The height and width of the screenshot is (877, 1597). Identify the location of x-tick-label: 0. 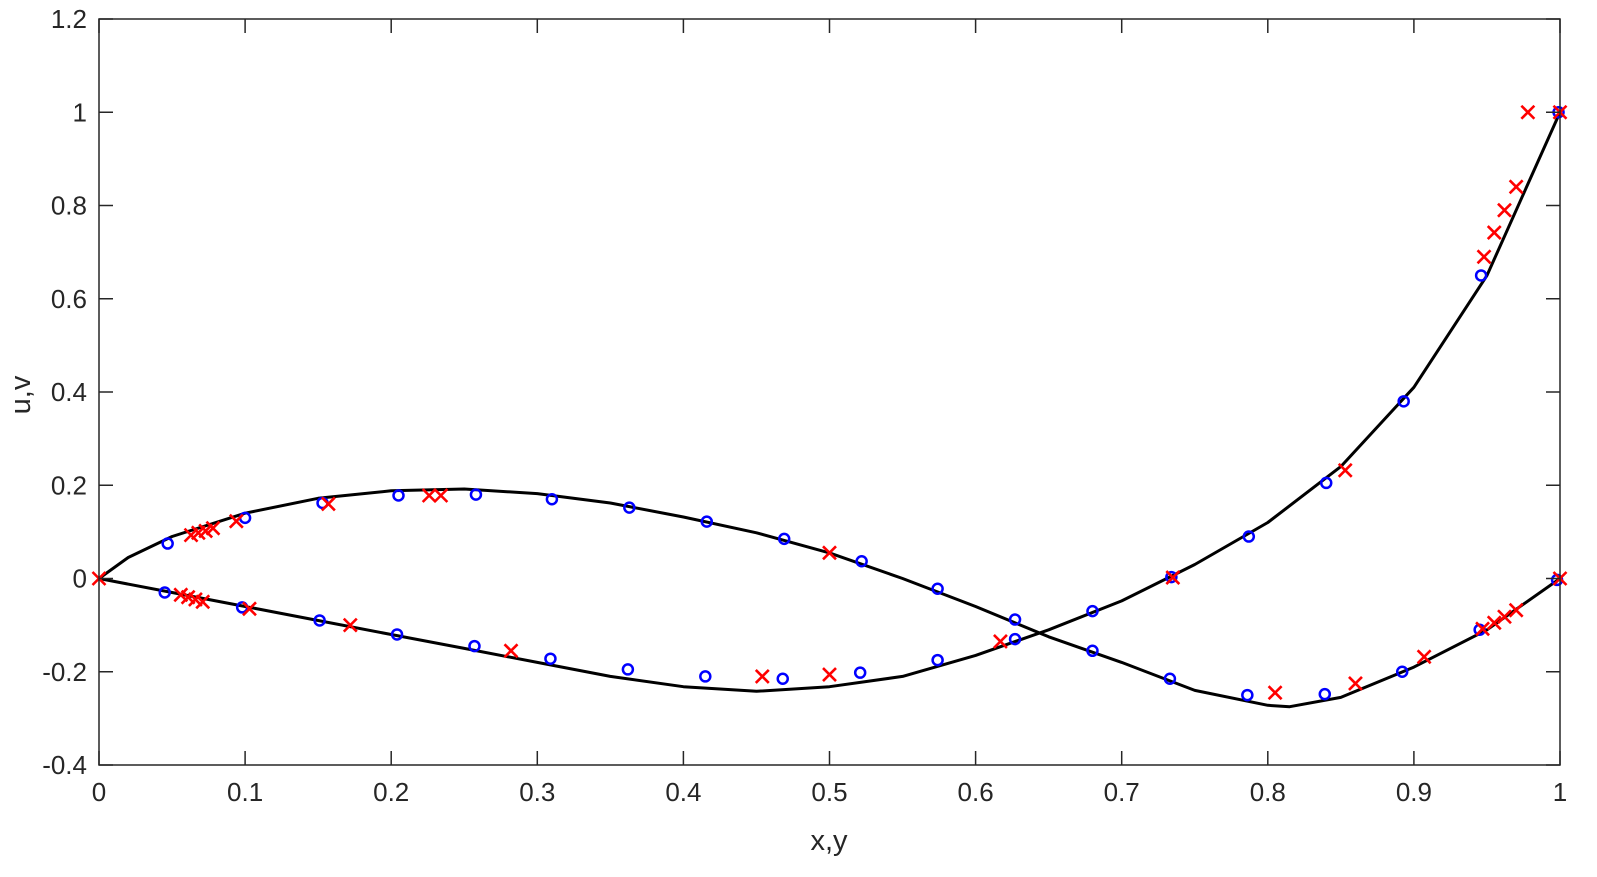
(99, 792).